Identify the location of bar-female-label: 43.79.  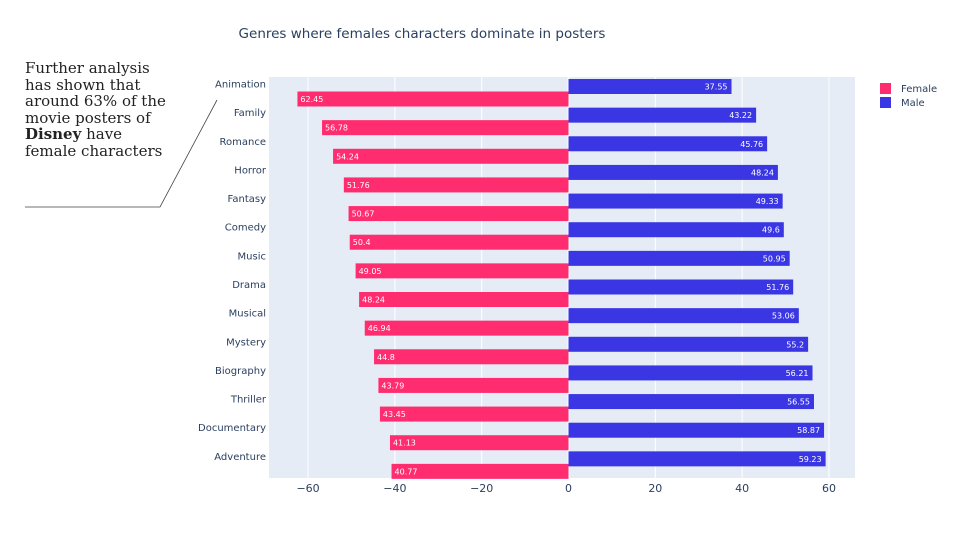
(392, 385).